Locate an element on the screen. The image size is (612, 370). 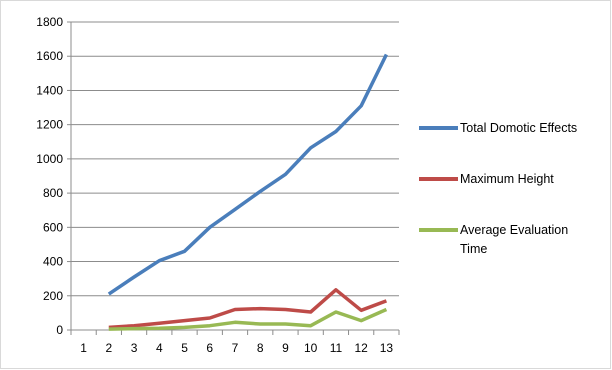
x-tick-label: 13 is located at coordinates (387, 348).